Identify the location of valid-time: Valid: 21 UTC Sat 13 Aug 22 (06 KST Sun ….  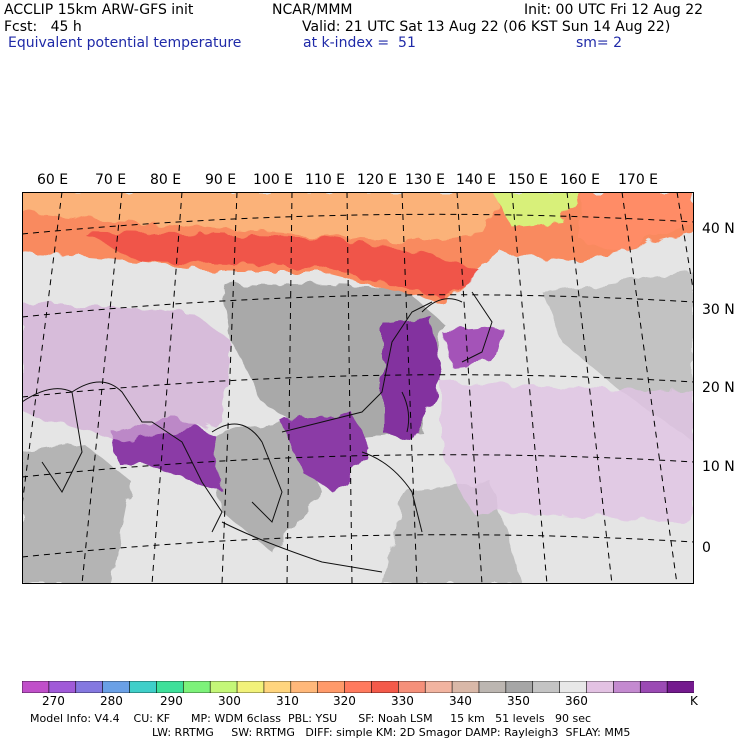
(486, 27).